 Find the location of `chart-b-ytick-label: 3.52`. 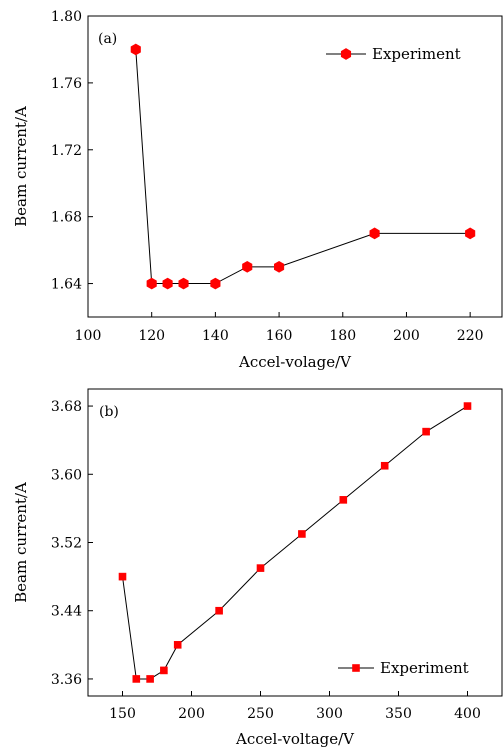

chart-b-ytick-label: 3.52 is located at coordinates (66, 544).